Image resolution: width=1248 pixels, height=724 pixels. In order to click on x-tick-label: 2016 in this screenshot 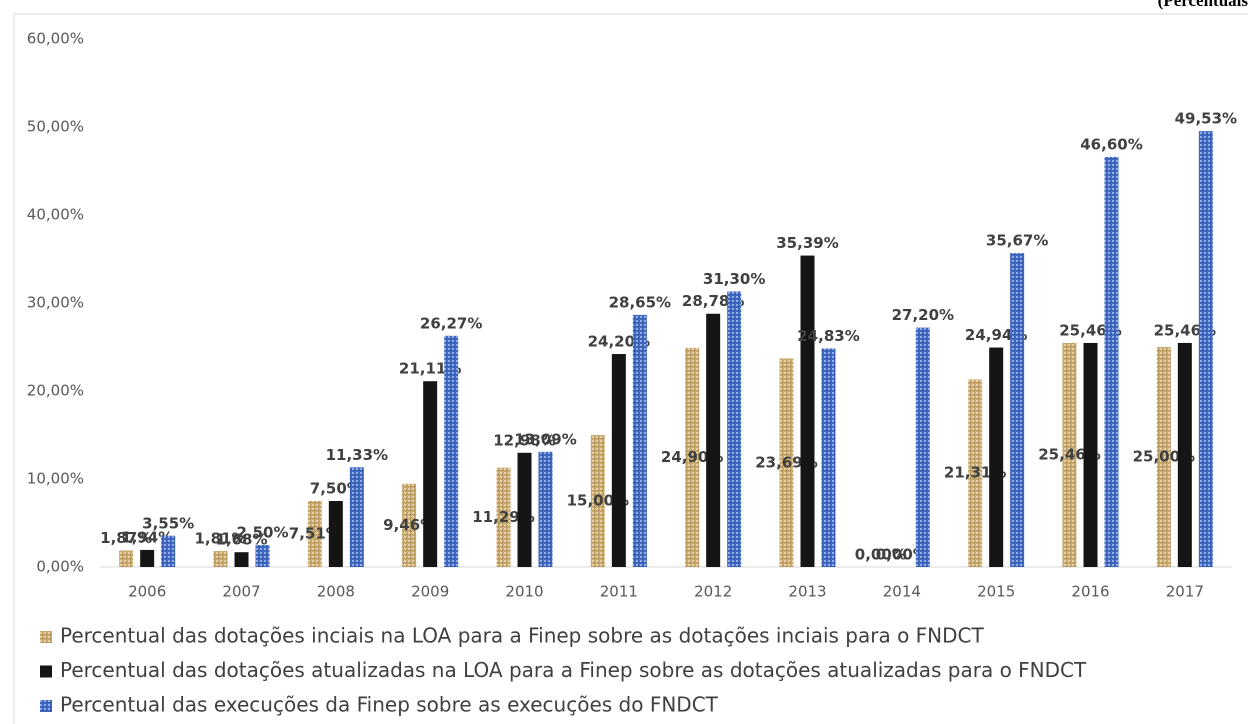, I will do `click(1090, 592)`.